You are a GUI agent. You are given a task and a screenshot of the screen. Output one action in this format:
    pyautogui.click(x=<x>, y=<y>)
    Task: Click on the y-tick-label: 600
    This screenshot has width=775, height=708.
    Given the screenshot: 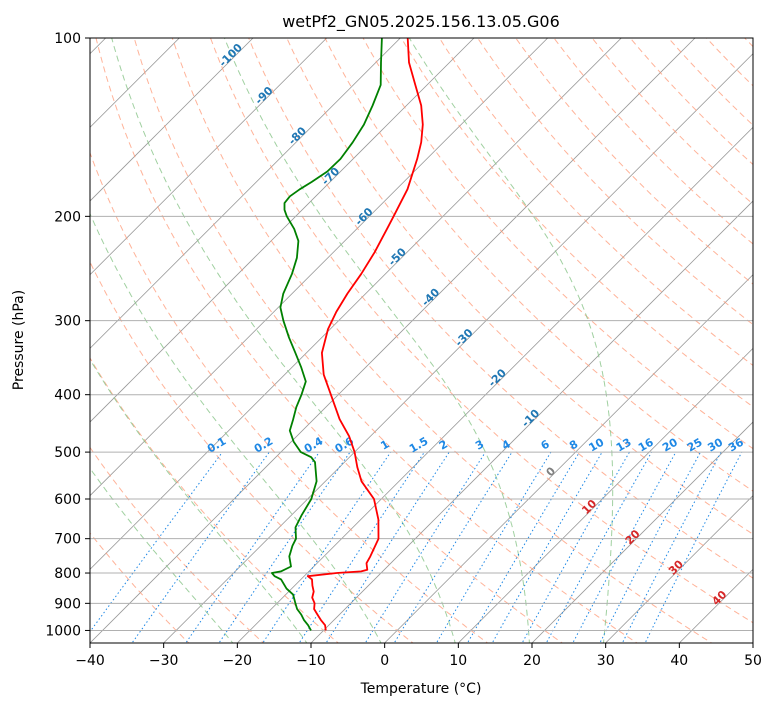 What is the action you would take?
    pyautogui.click(x=67, y=500)
    